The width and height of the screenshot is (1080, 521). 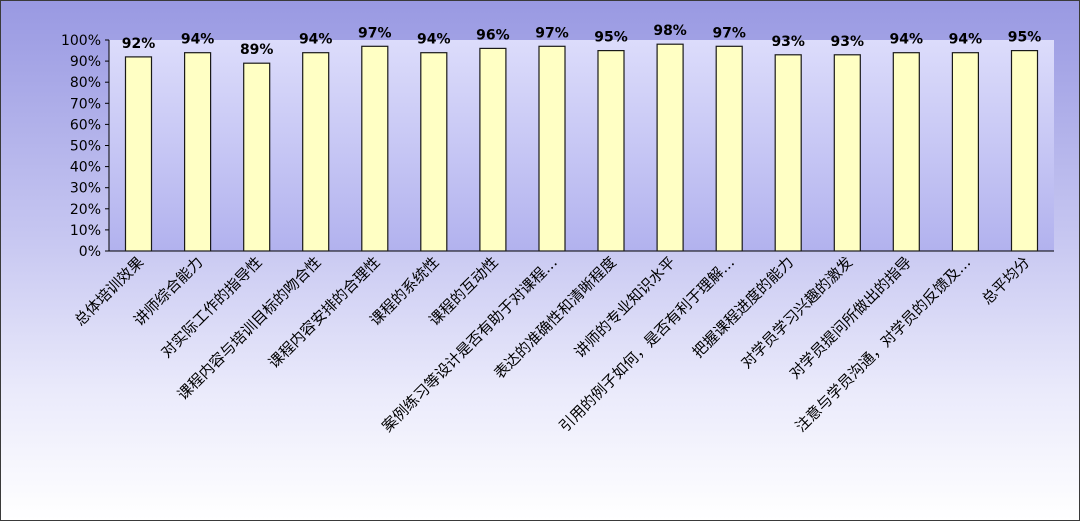 I want to click on y-tick-label: 10%, so click(x=85, y=231).